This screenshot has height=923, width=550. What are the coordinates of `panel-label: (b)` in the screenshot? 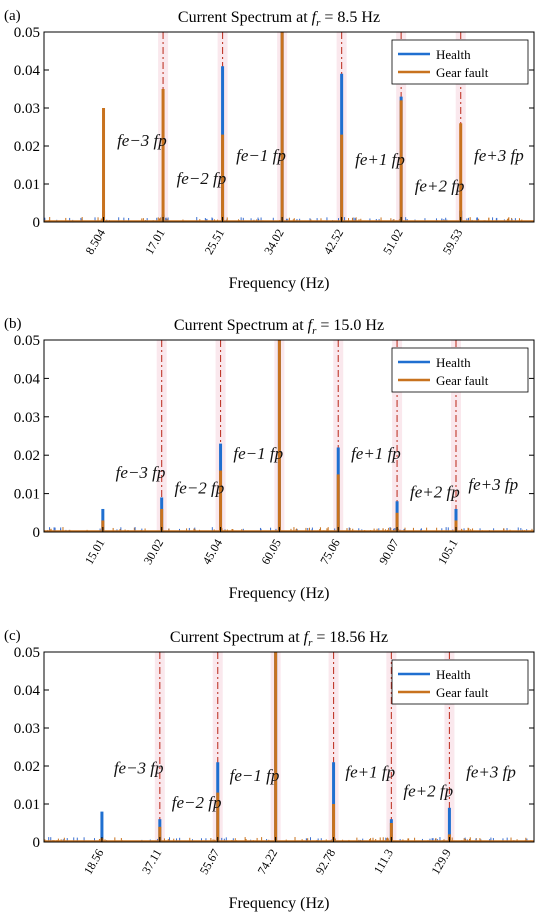 It's located at (13, 324).